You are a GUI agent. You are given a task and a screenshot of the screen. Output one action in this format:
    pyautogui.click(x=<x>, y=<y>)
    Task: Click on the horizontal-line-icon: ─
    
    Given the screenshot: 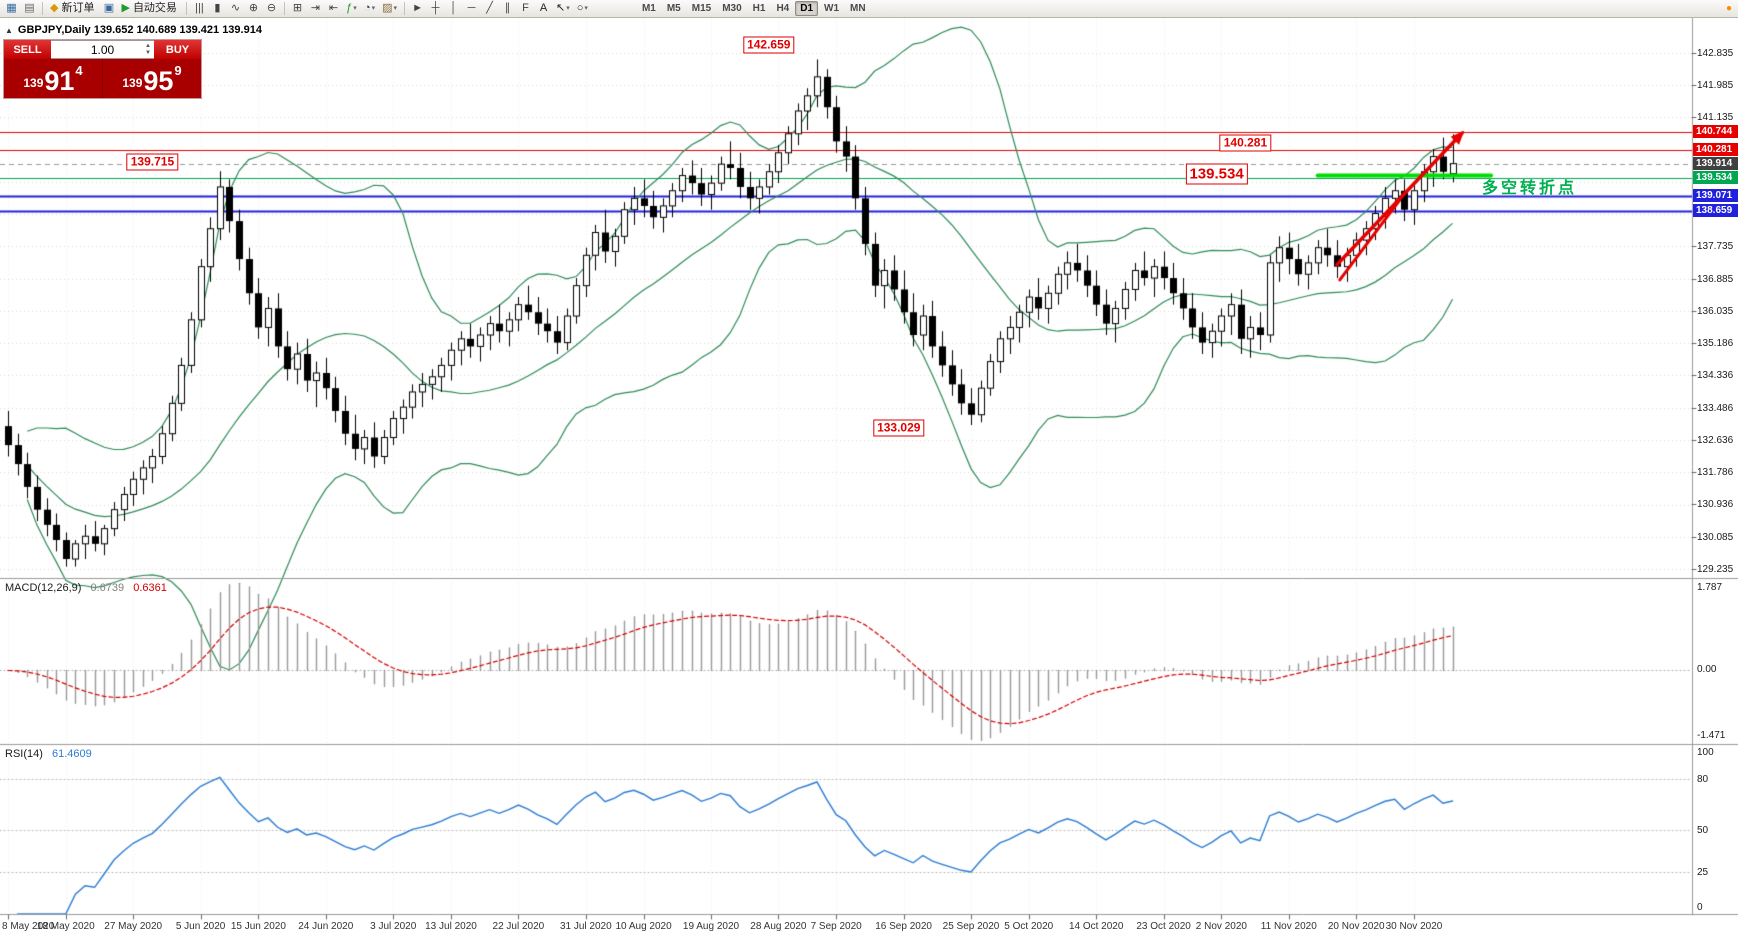 What is the action you would take?
    pyautogui.click(x=471, y=8)
    